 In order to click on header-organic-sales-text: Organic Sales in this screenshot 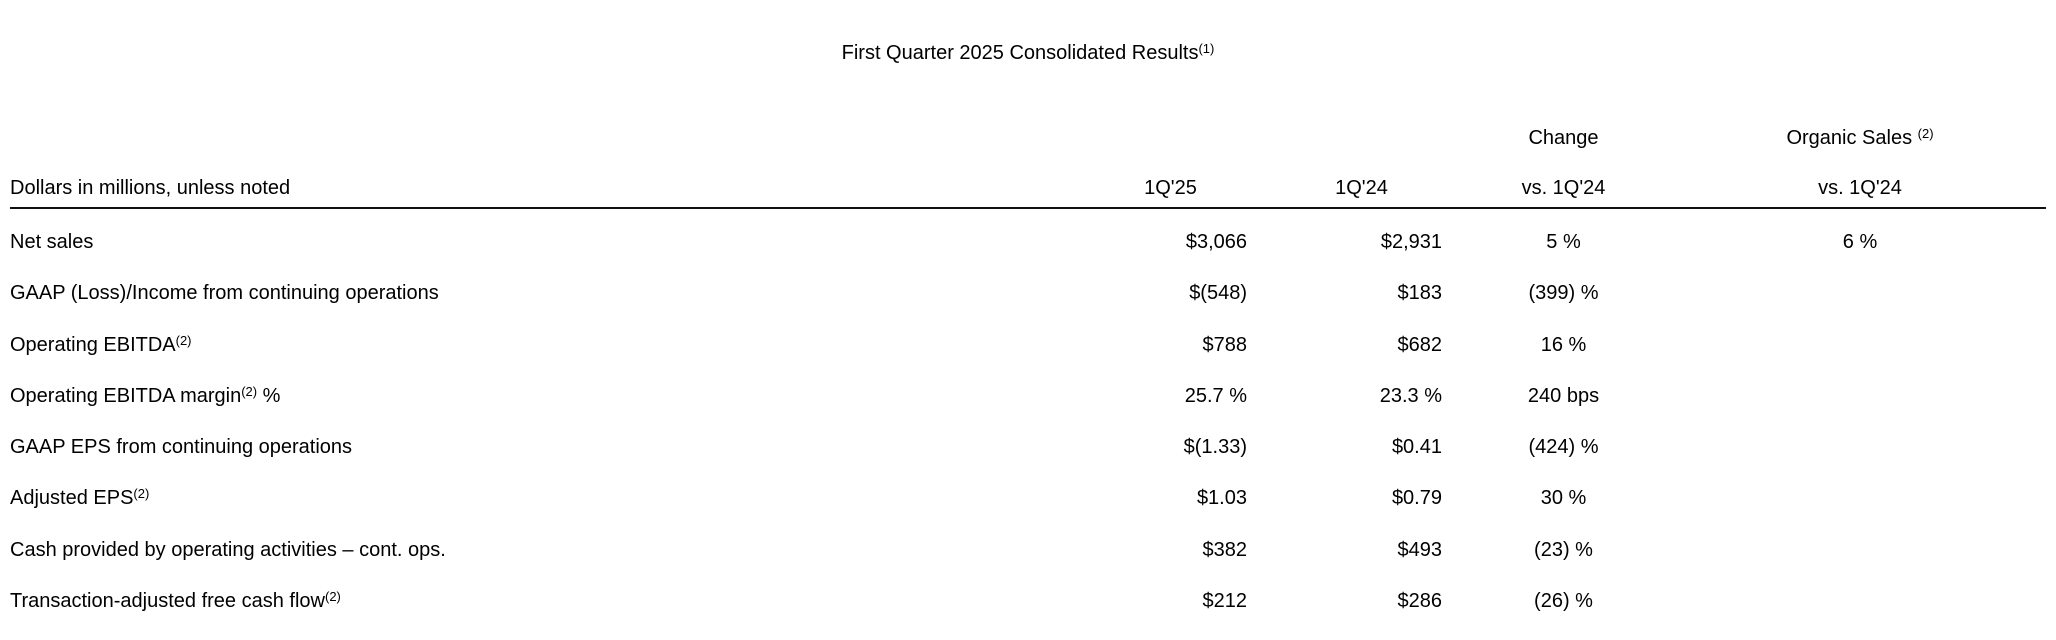, I will do `click(1852, 137)`.